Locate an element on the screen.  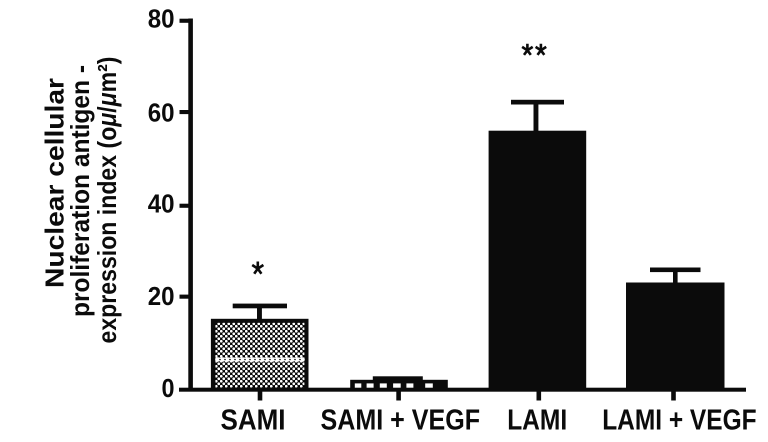
svg-text: Nuclear cellular is located at coordinates (55, 183).